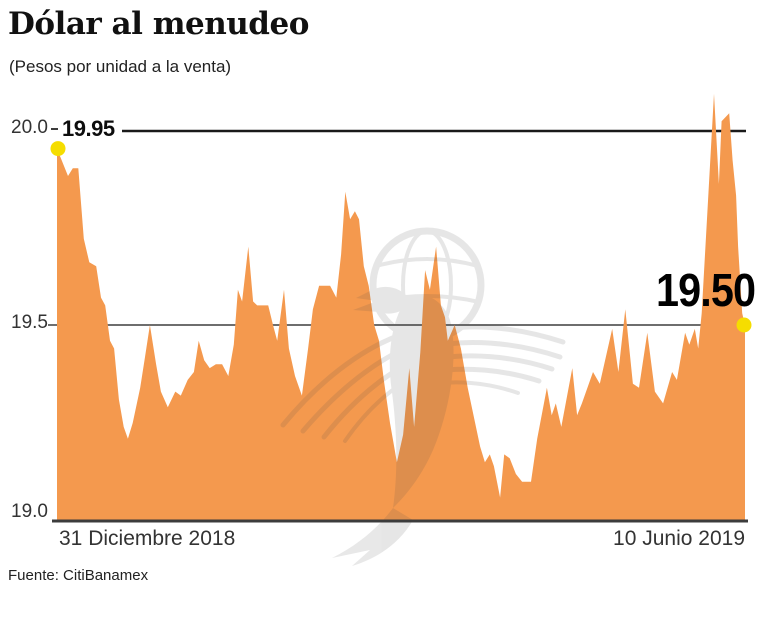  What do you see at coordinates (147, 538) in the screenshot?
I see `x-axis-label-start: 31 Diciembre 2018` at bounding box center [147, 538].